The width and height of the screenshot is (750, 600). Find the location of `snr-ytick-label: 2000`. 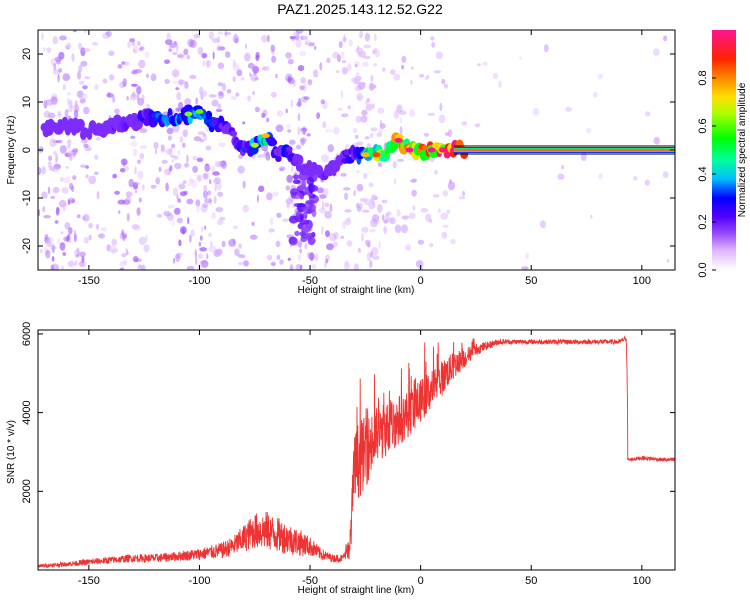

snr-ytick-label: 2000 is located at coordinates (27, 491).